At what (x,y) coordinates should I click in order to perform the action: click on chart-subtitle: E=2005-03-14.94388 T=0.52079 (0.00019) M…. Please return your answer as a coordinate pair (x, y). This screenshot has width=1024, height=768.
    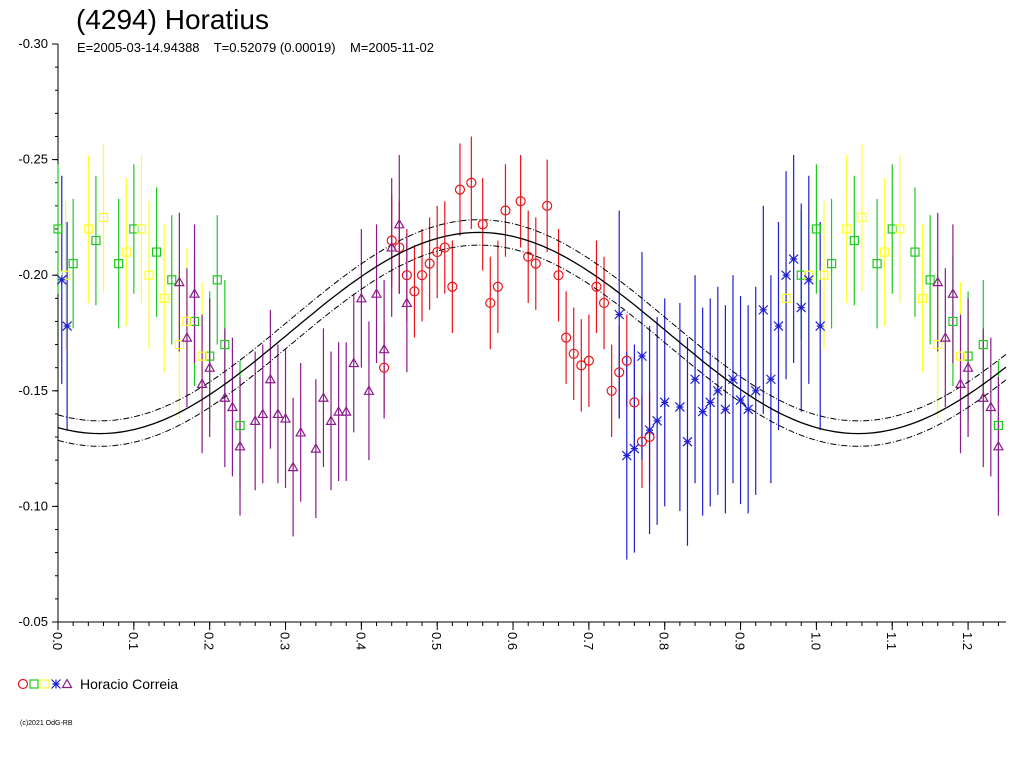
    Looking at the image, I should click on (255, 47).